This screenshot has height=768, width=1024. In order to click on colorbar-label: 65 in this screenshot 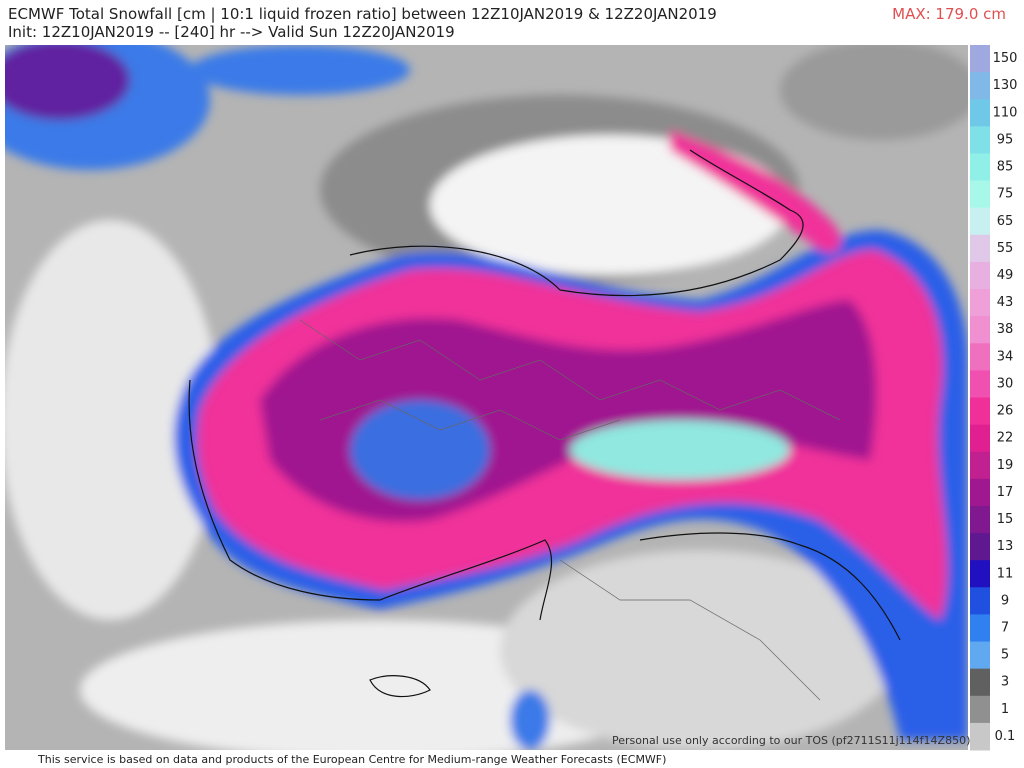, I will do `click(1005, 221)`.